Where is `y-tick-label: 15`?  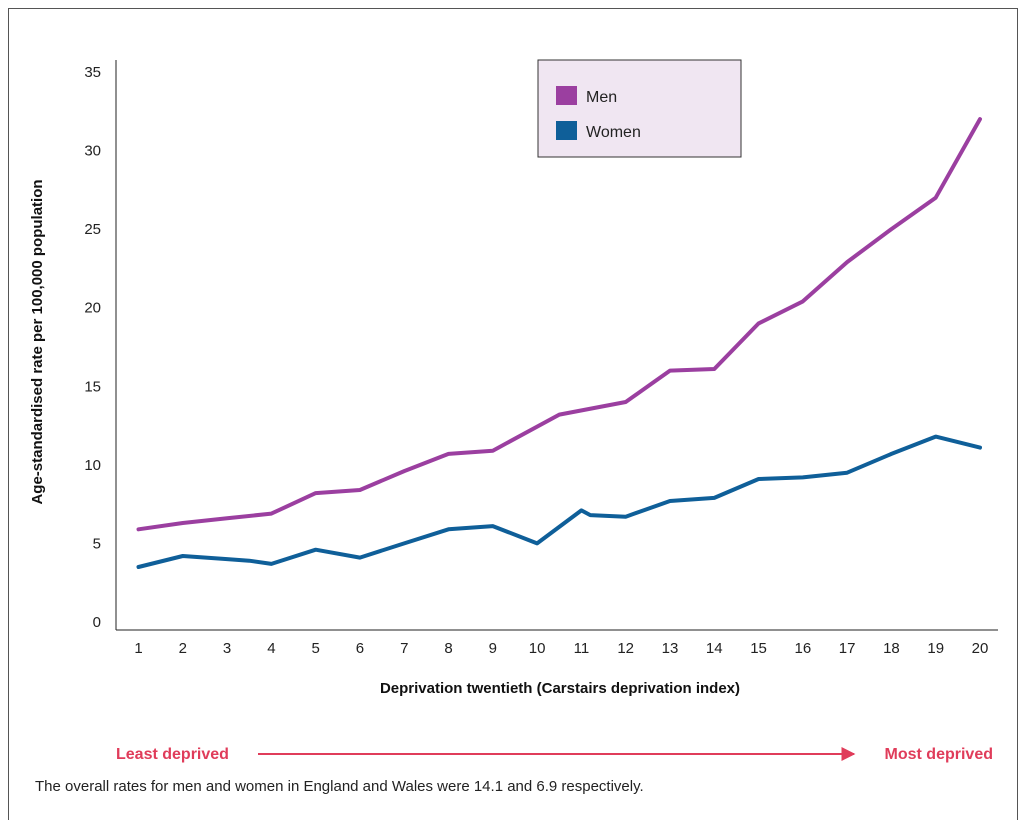
y-tick-label: 15 is located at coordinates (92, 386).